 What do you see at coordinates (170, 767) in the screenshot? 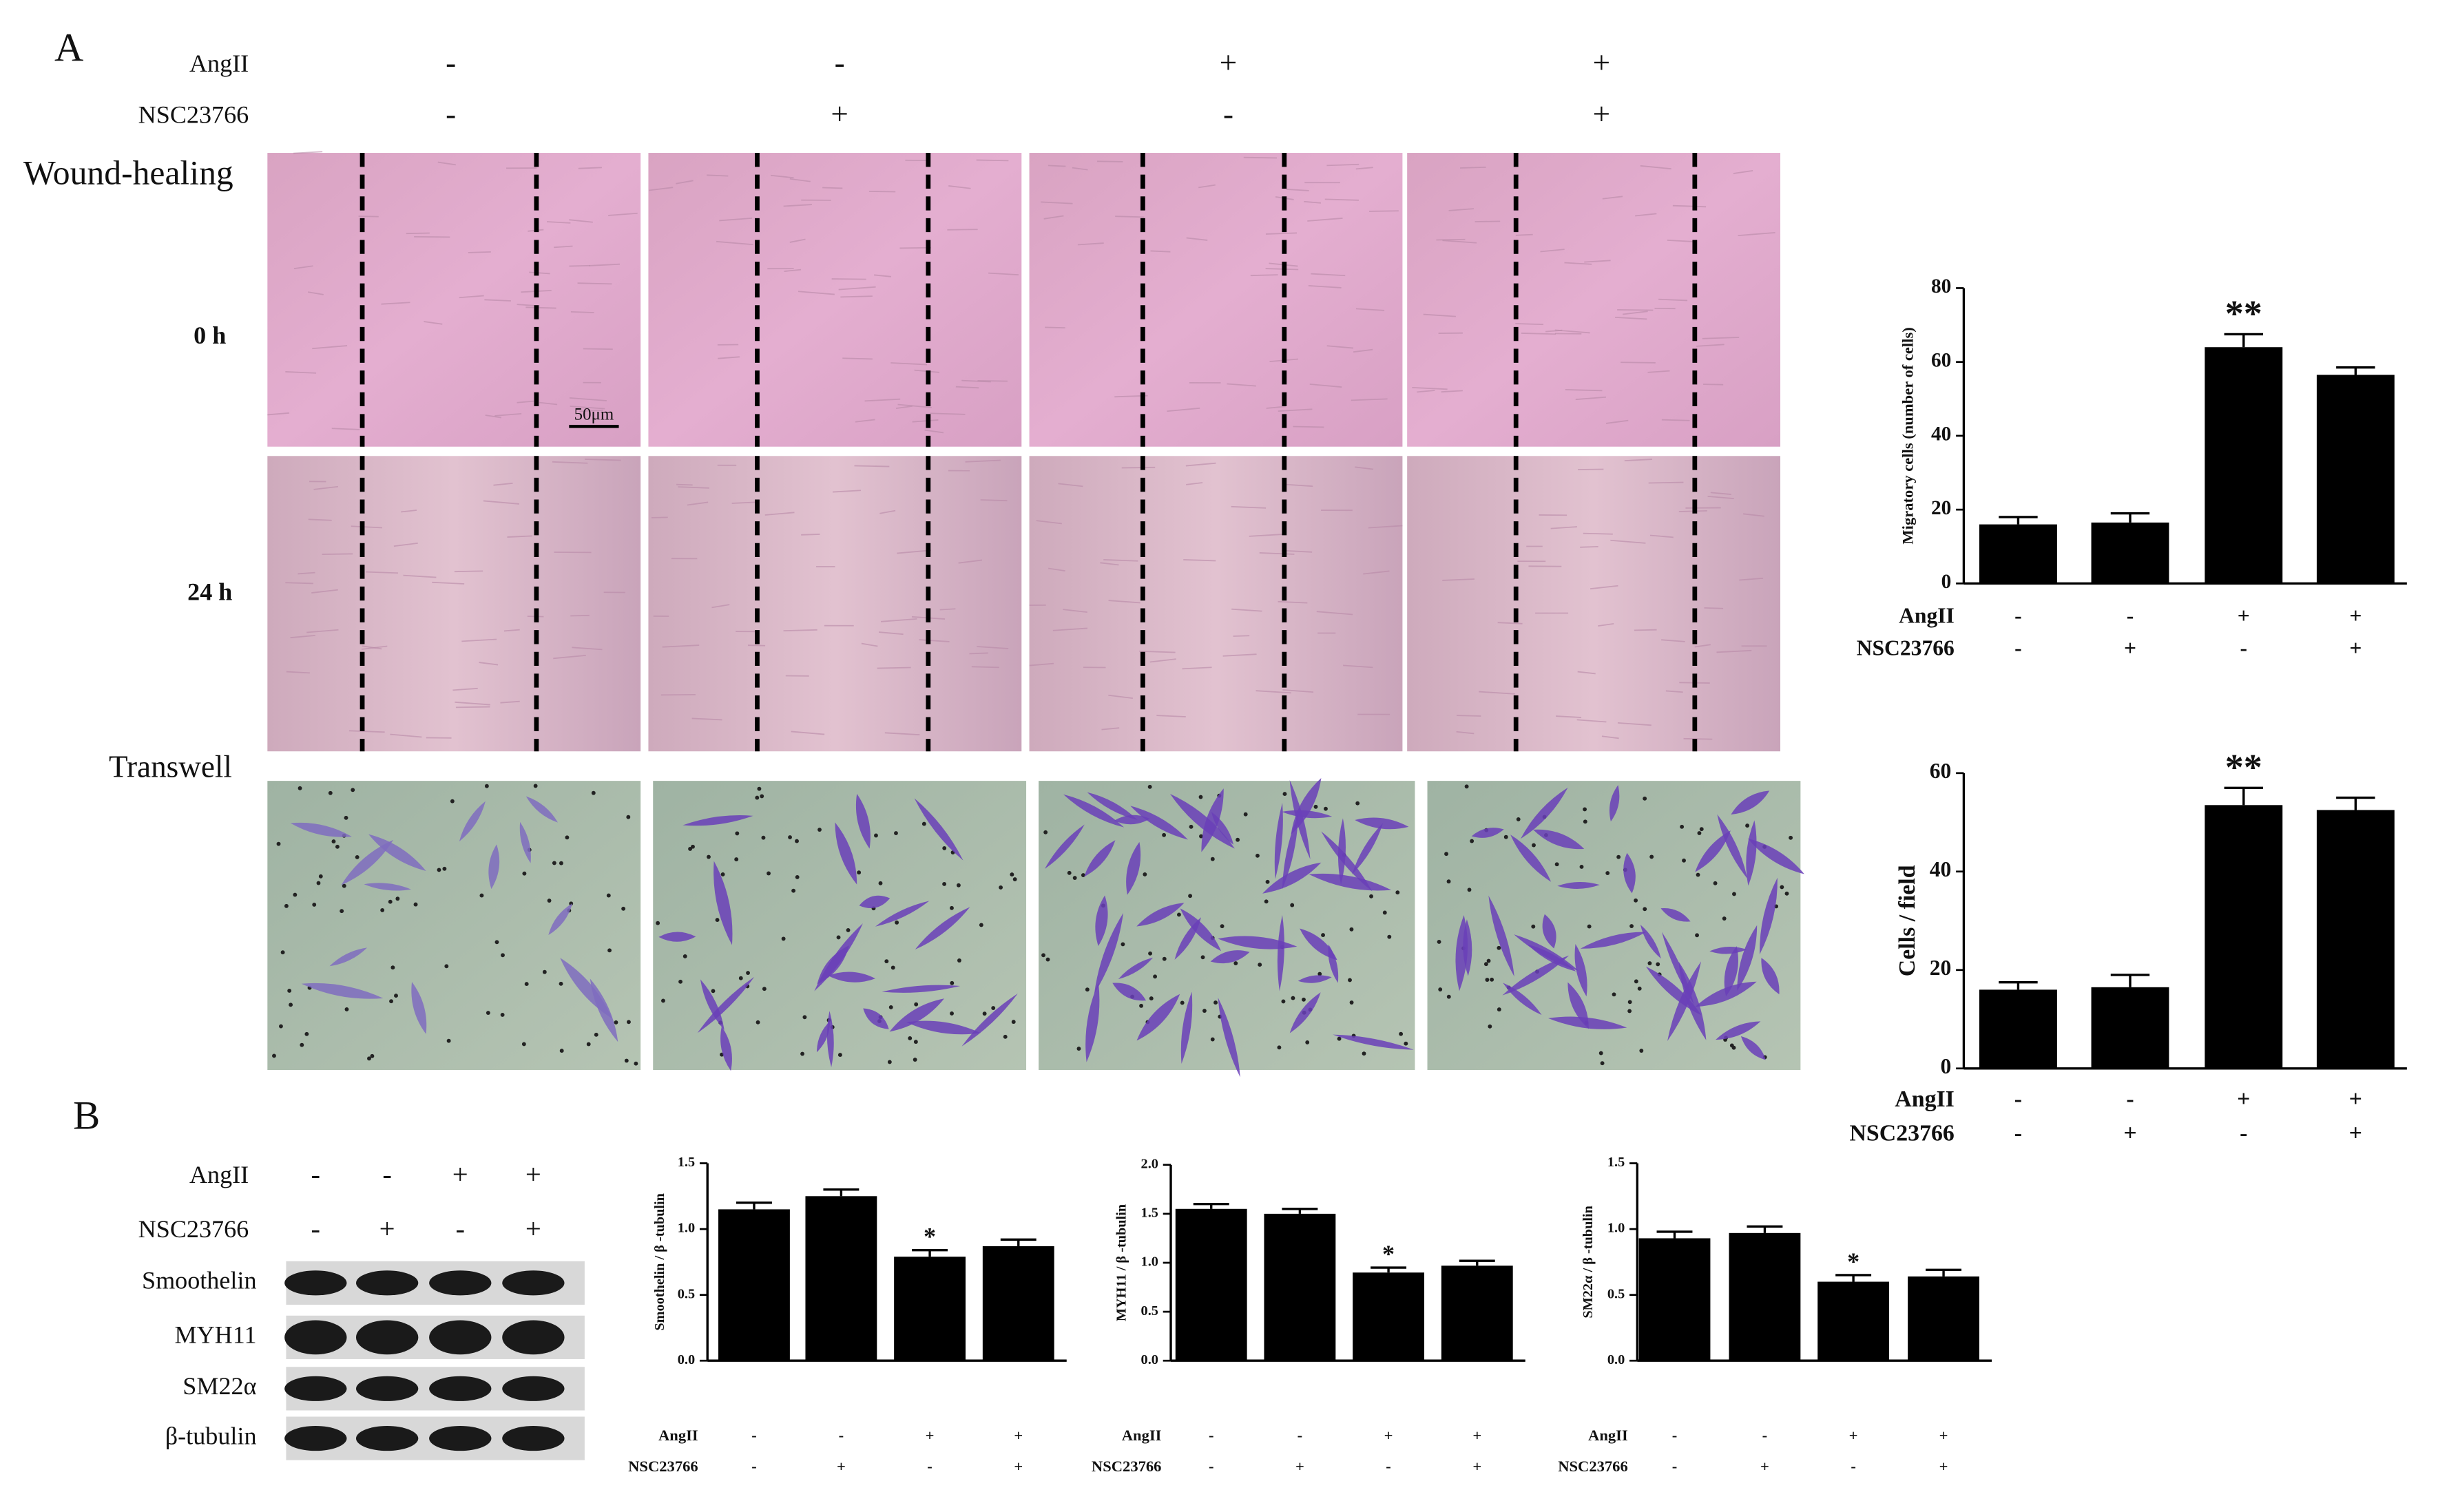
I see `transwell-label: Transwell` at bounding box center [170, 767].